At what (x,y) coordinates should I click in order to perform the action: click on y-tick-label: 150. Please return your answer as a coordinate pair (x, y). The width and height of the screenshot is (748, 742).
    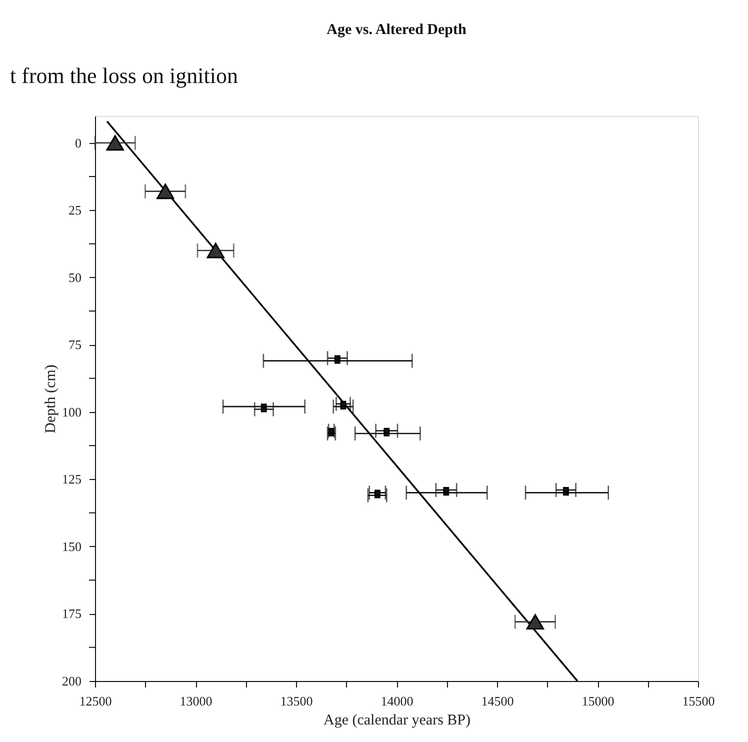
    Looking at the image, I should click on (72, 546).